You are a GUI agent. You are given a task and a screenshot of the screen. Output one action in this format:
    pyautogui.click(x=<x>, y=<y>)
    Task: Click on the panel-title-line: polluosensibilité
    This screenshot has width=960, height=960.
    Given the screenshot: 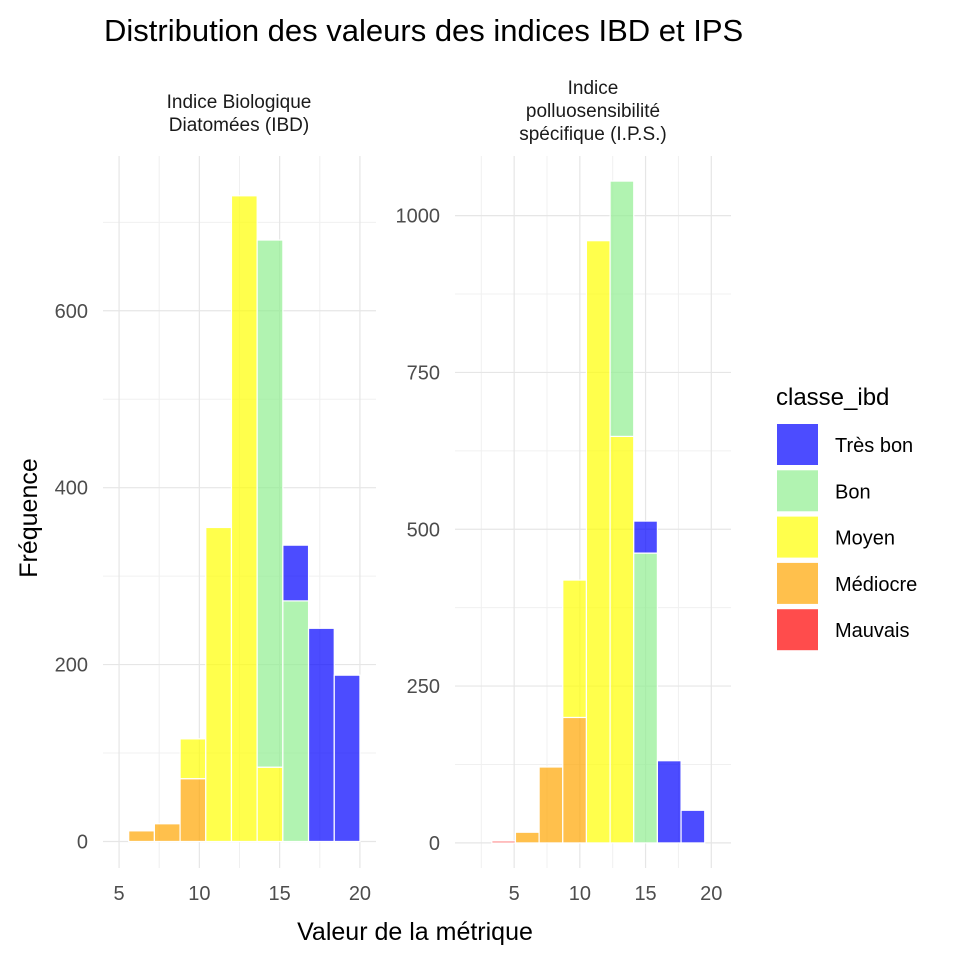 What is the action you would take?
    pyautogui.click(x=593, y=111)
    